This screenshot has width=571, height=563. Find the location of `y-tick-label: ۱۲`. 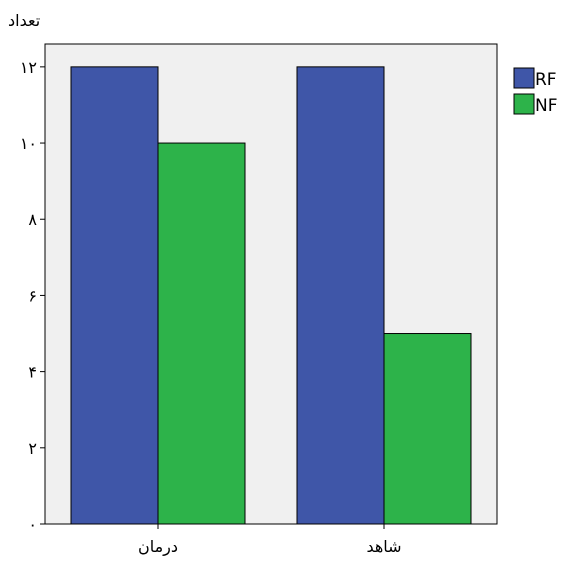

y-tick-label: ۱۲ is located at coordinates (28, 67).